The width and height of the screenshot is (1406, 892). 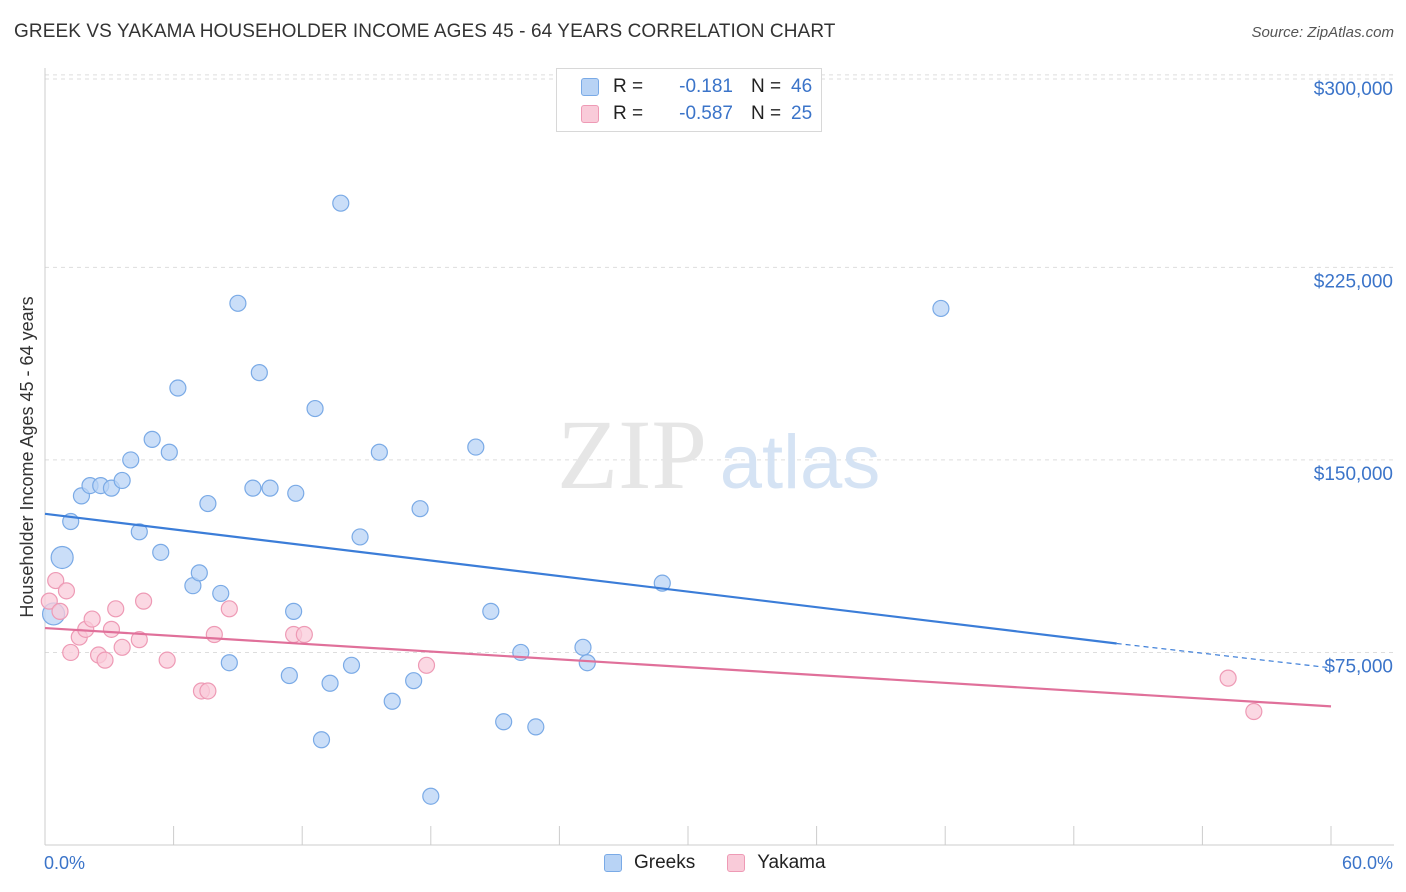 What do you see at coordinates (590, 114) in the screenshot?
I see `legend-swatch-yakama` at bounding box center [590, 114].